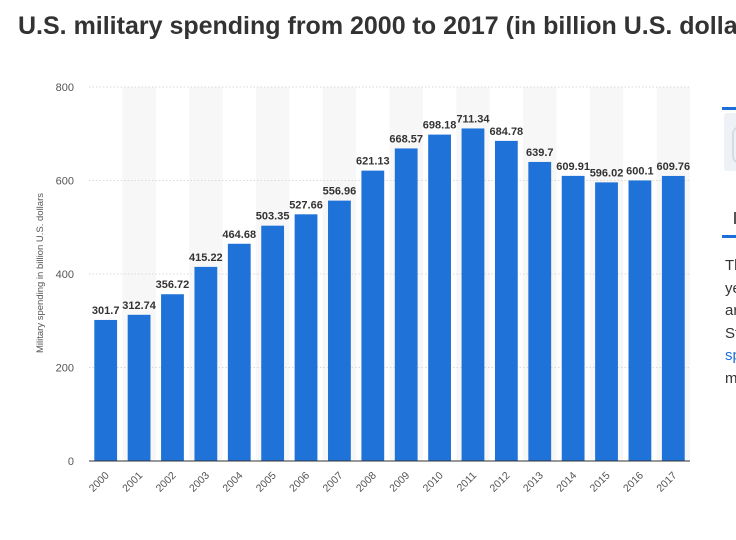 The width and height of the screenshot is (736, 540). What do you see at coordinates (206, 258) in the screenshot?
I see `value-label: 415.22` at bounding box center [206, 258].